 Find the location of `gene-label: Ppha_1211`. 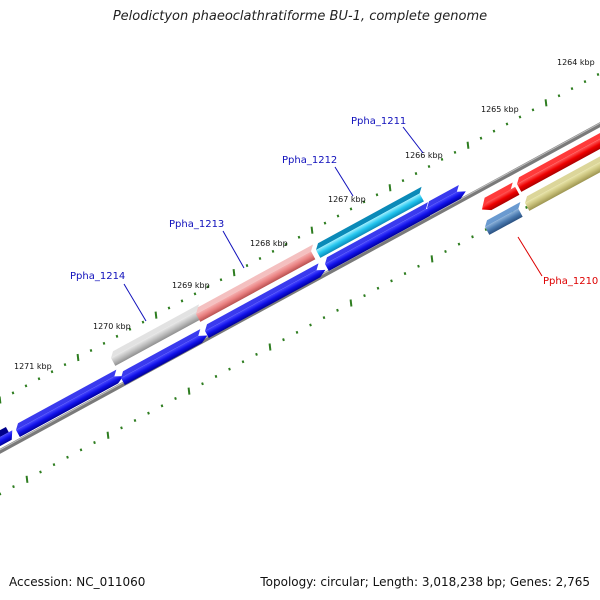

gene-label: Ppha_1211 is located at coordinates (378, 121).